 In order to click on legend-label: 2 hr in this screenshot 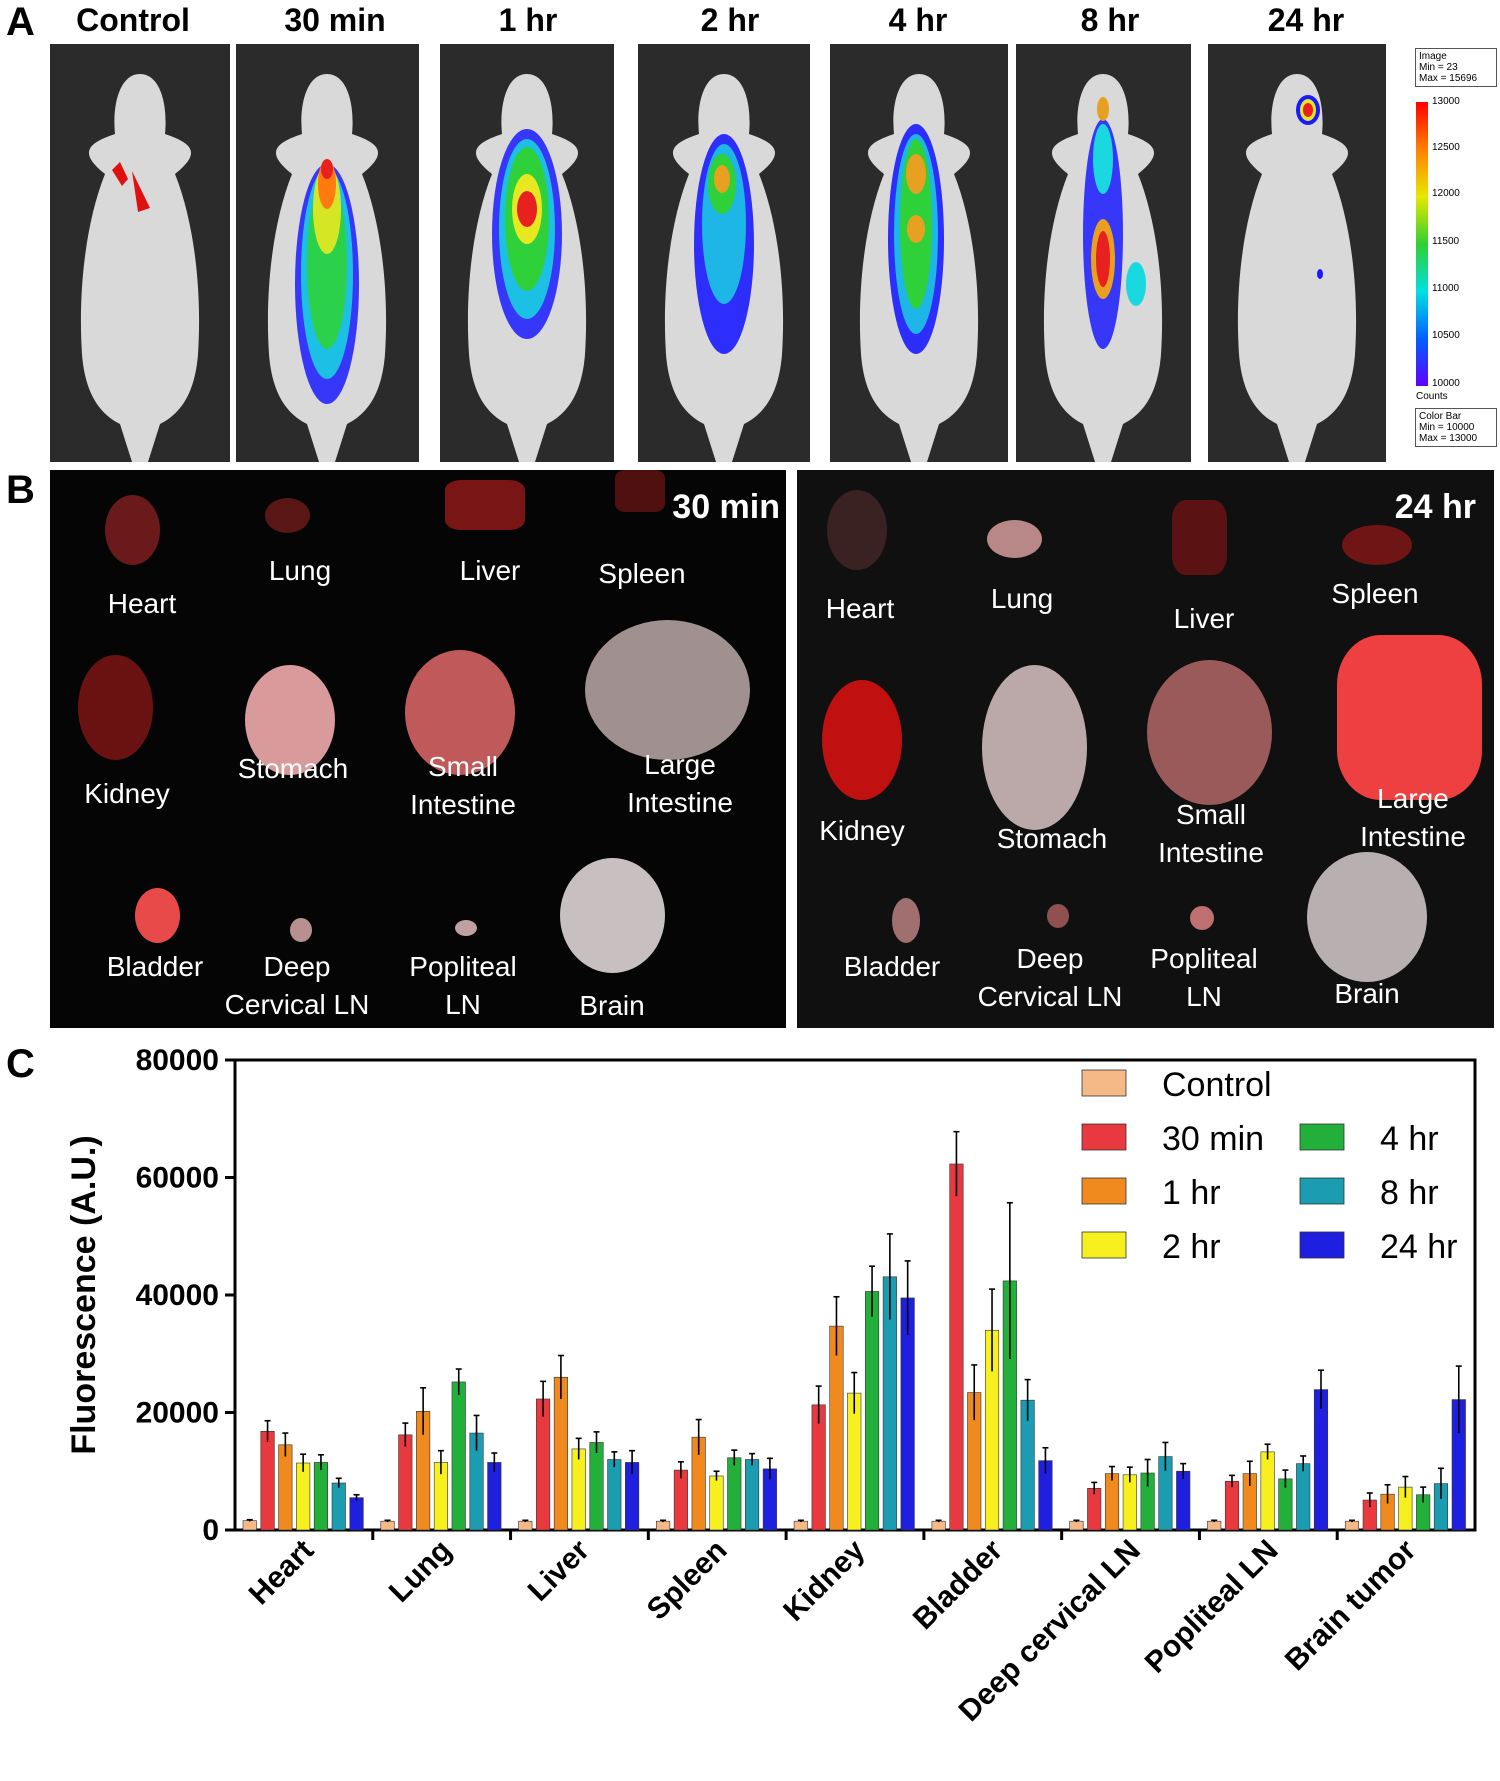, I will do `click(1191, 1247)`.